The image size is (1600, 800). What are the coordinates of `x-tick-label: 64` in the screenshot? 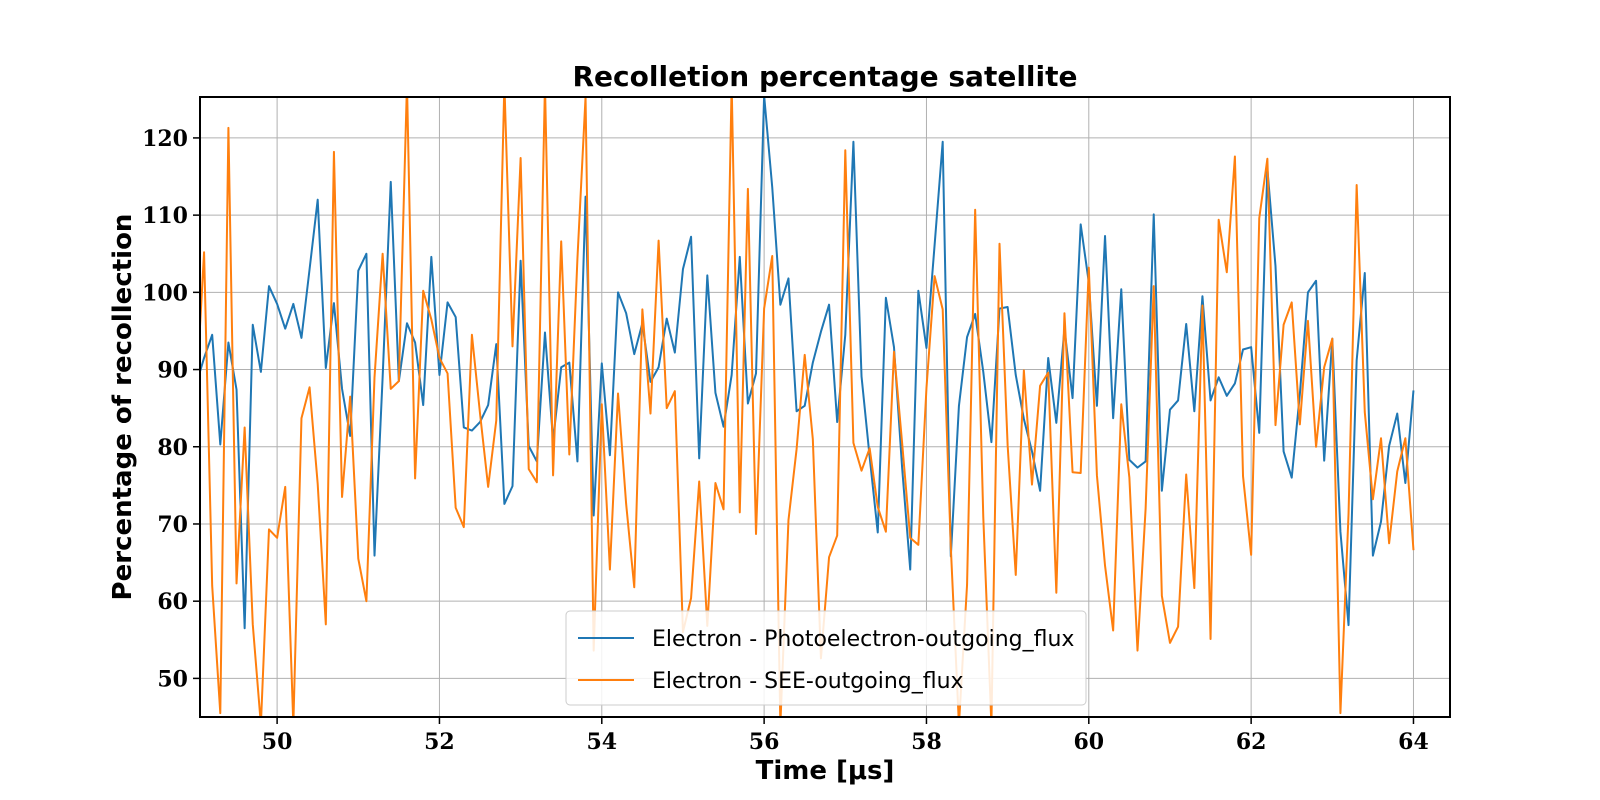 It's located at (1413, 742).